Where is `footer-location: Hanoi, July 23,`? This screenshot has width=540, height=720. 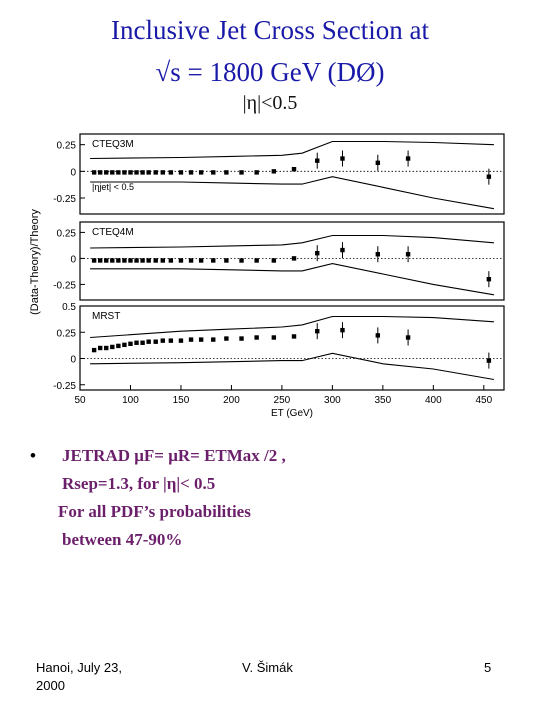
footer-location: Hanoi, July 23, is located at coordinates (79, 667).